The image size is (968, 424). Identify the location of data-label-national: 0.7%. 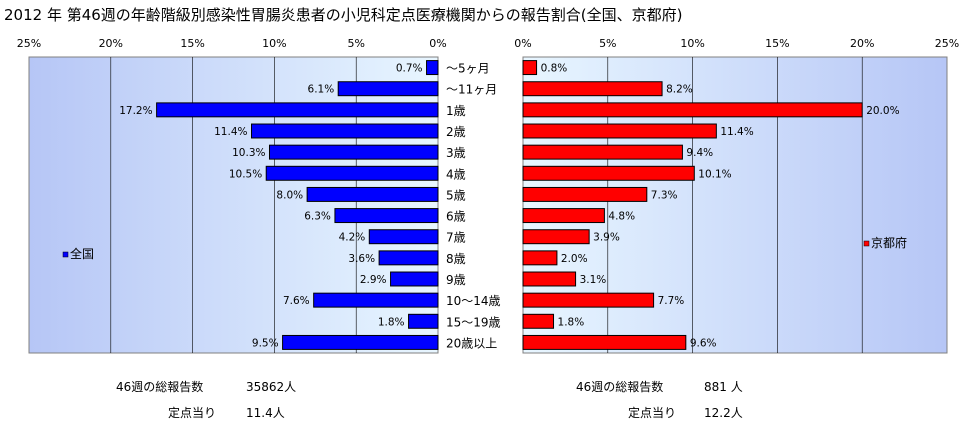
(409, 69).